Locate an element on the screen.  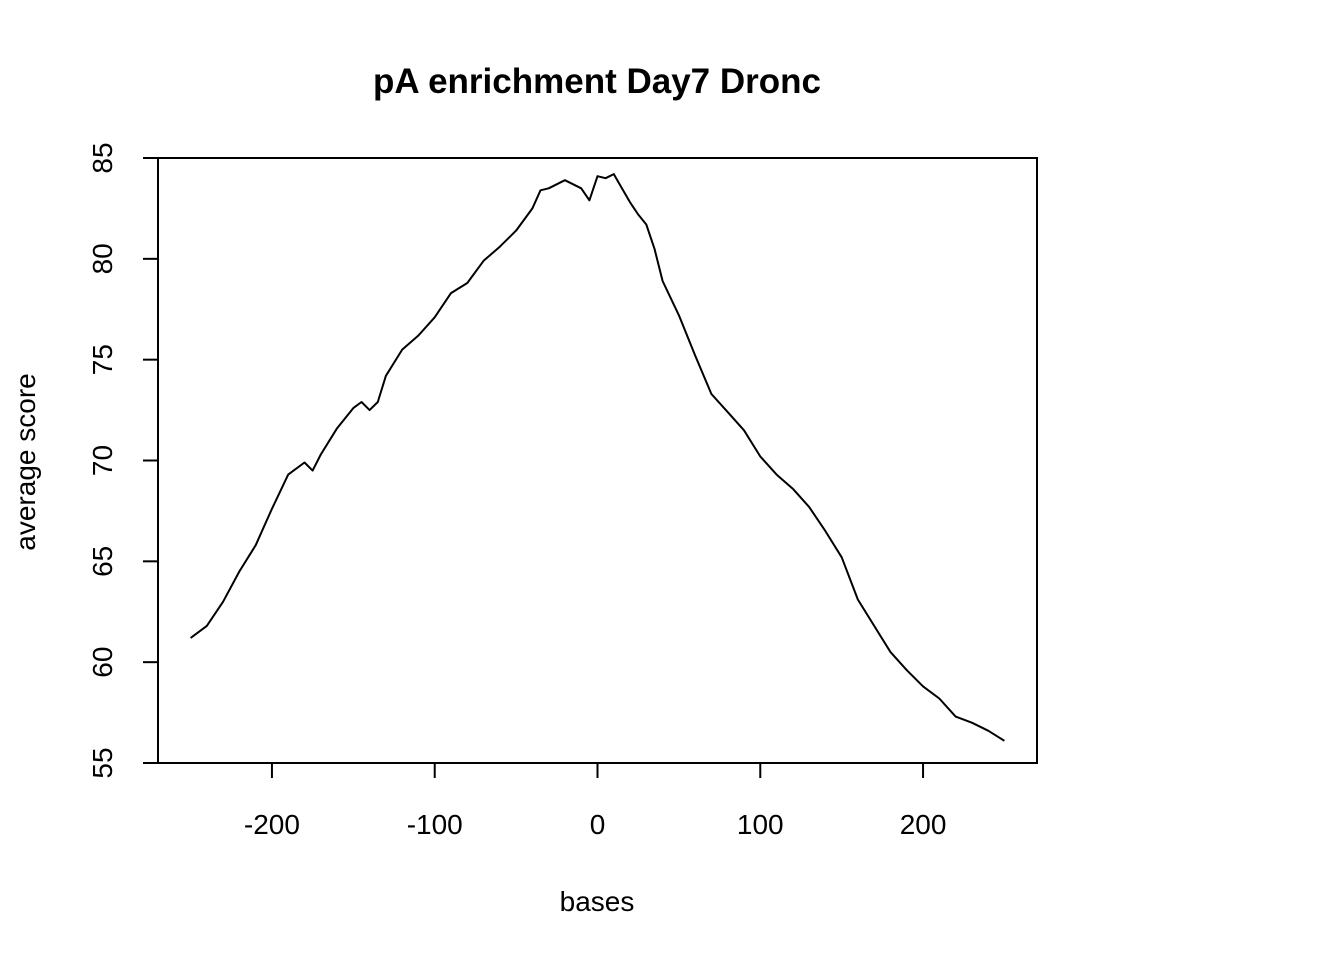
y-axis: 55 60 65 70 75 80 85 is located at coordinates (123, 460).